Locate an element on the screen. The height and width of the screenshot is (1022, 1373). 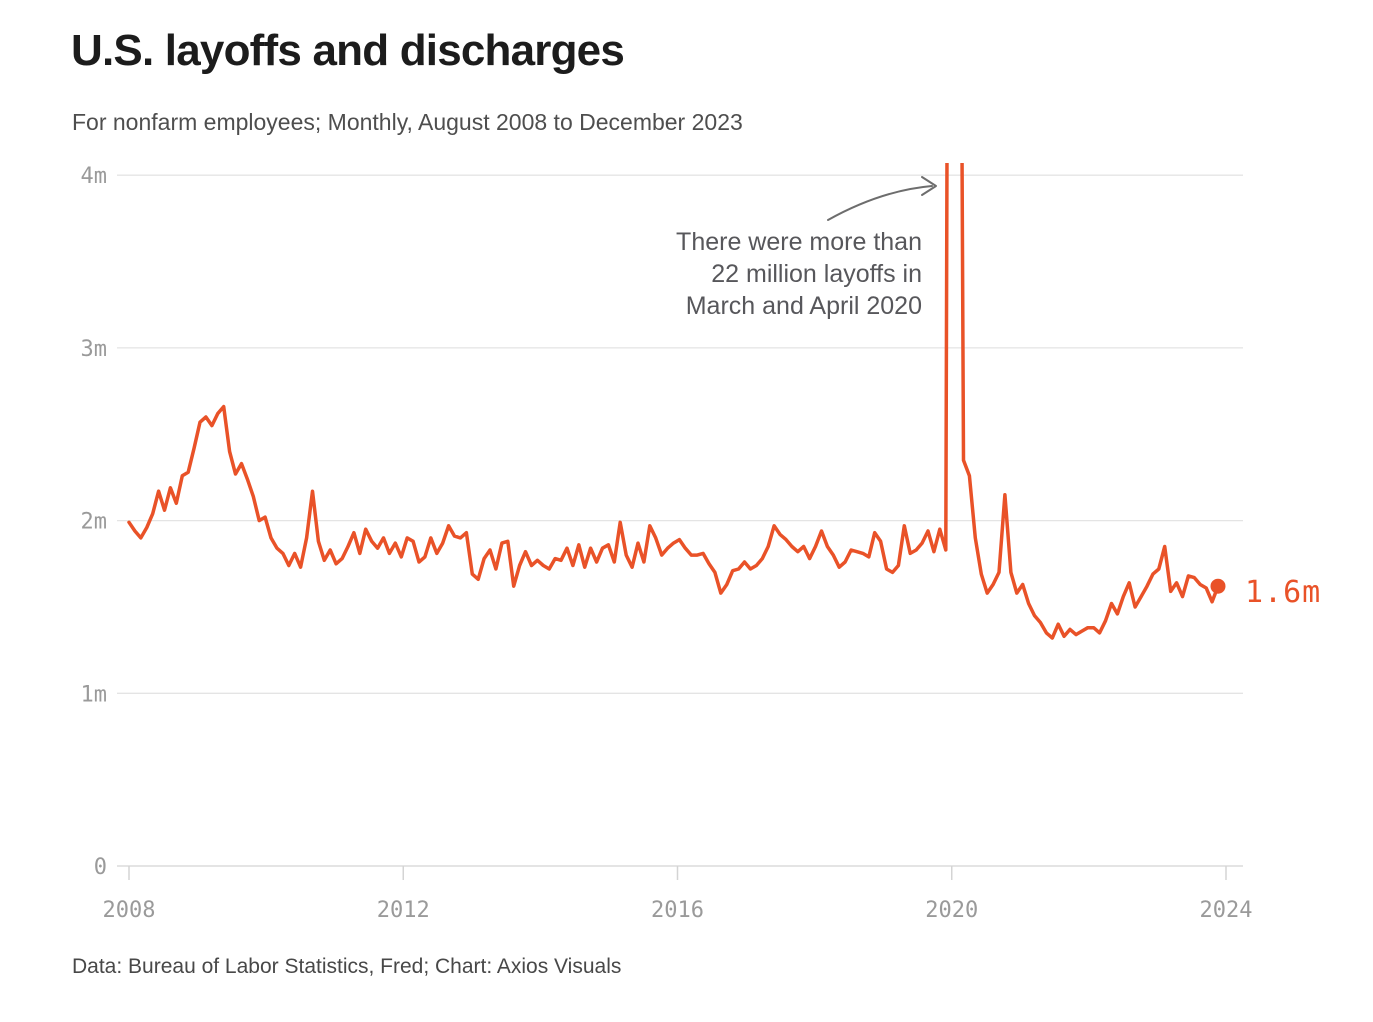
annotation-line: 22 million layoffs in is located at coordinates (816, 274).